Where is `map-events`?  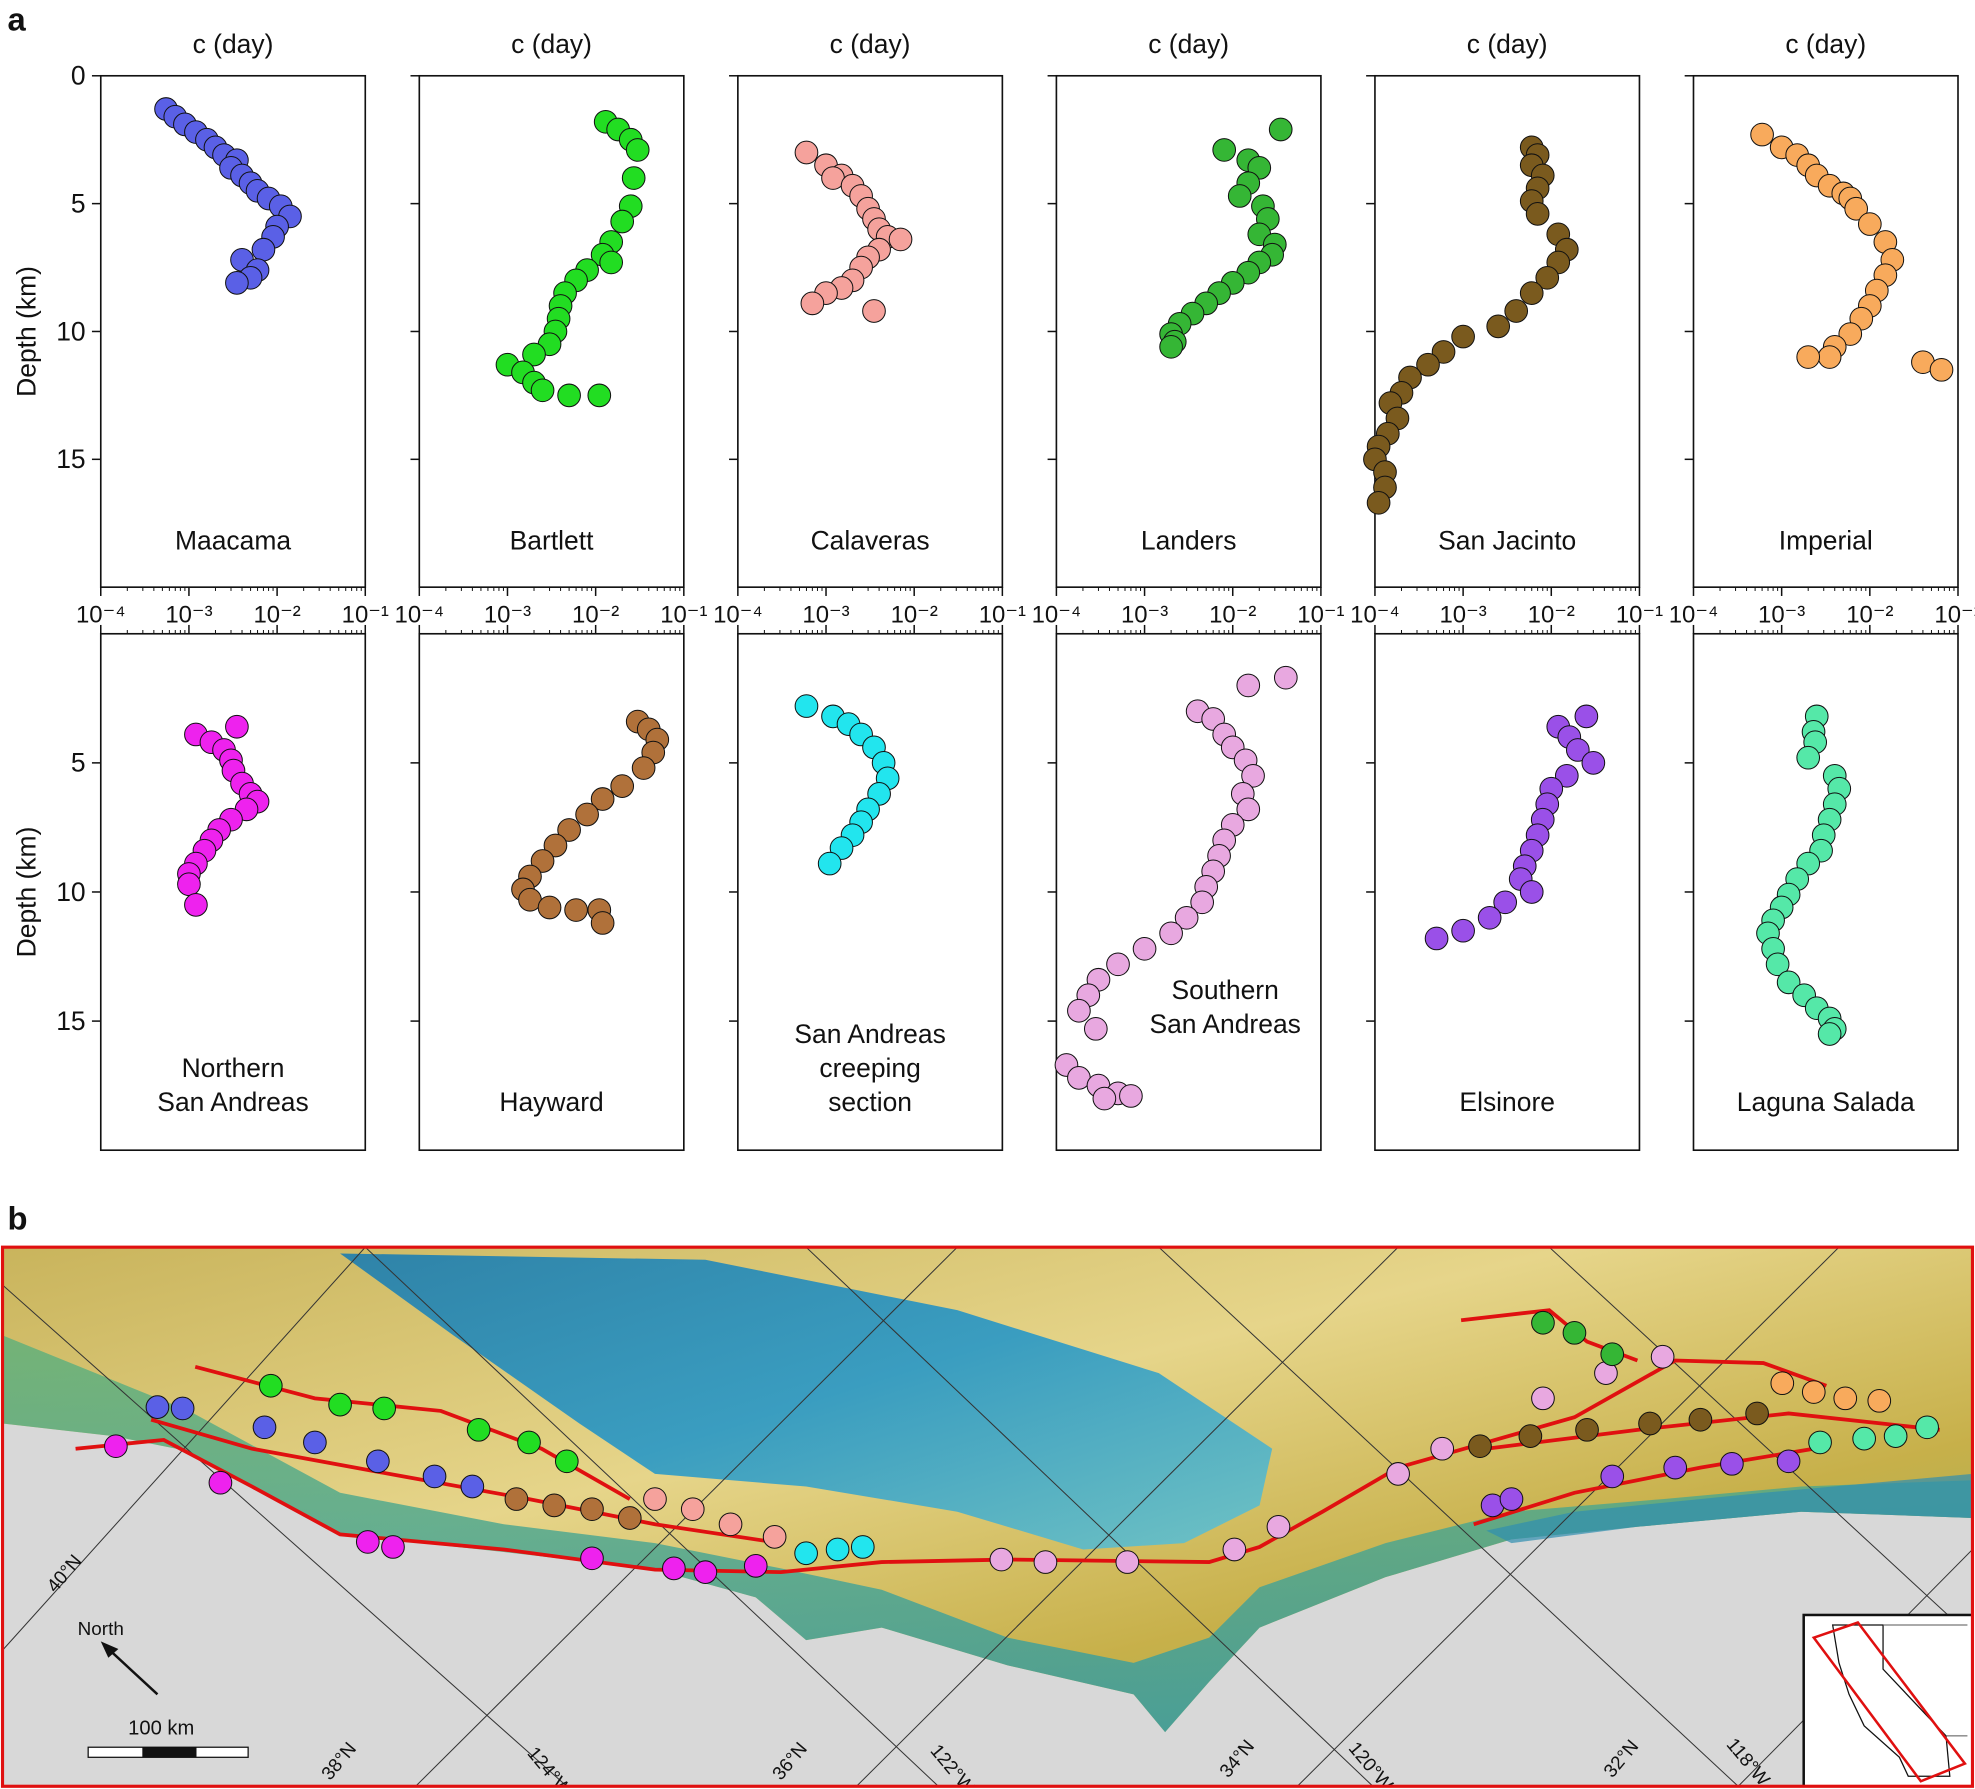
map-events is located at coordinates (1021, 1447).